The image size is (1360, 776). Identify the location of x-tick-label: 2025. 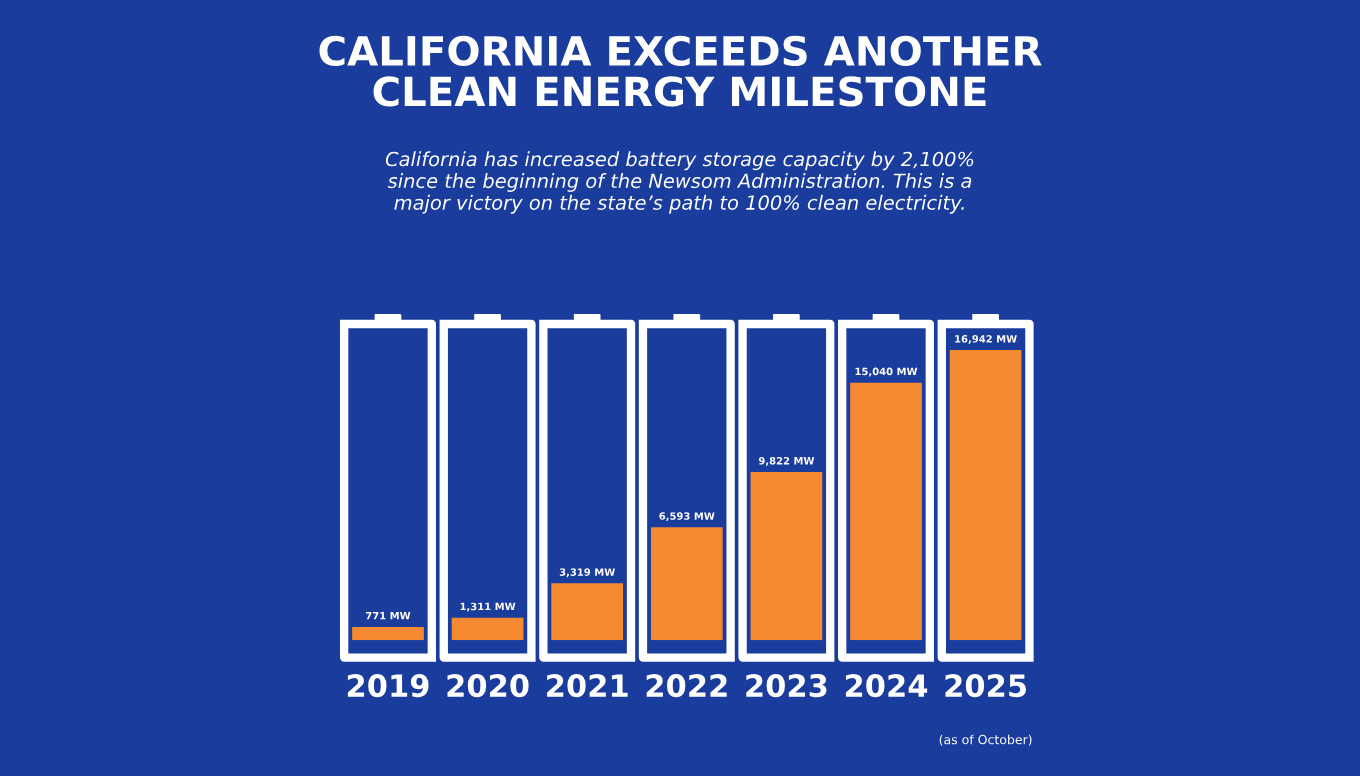
(985, 686).